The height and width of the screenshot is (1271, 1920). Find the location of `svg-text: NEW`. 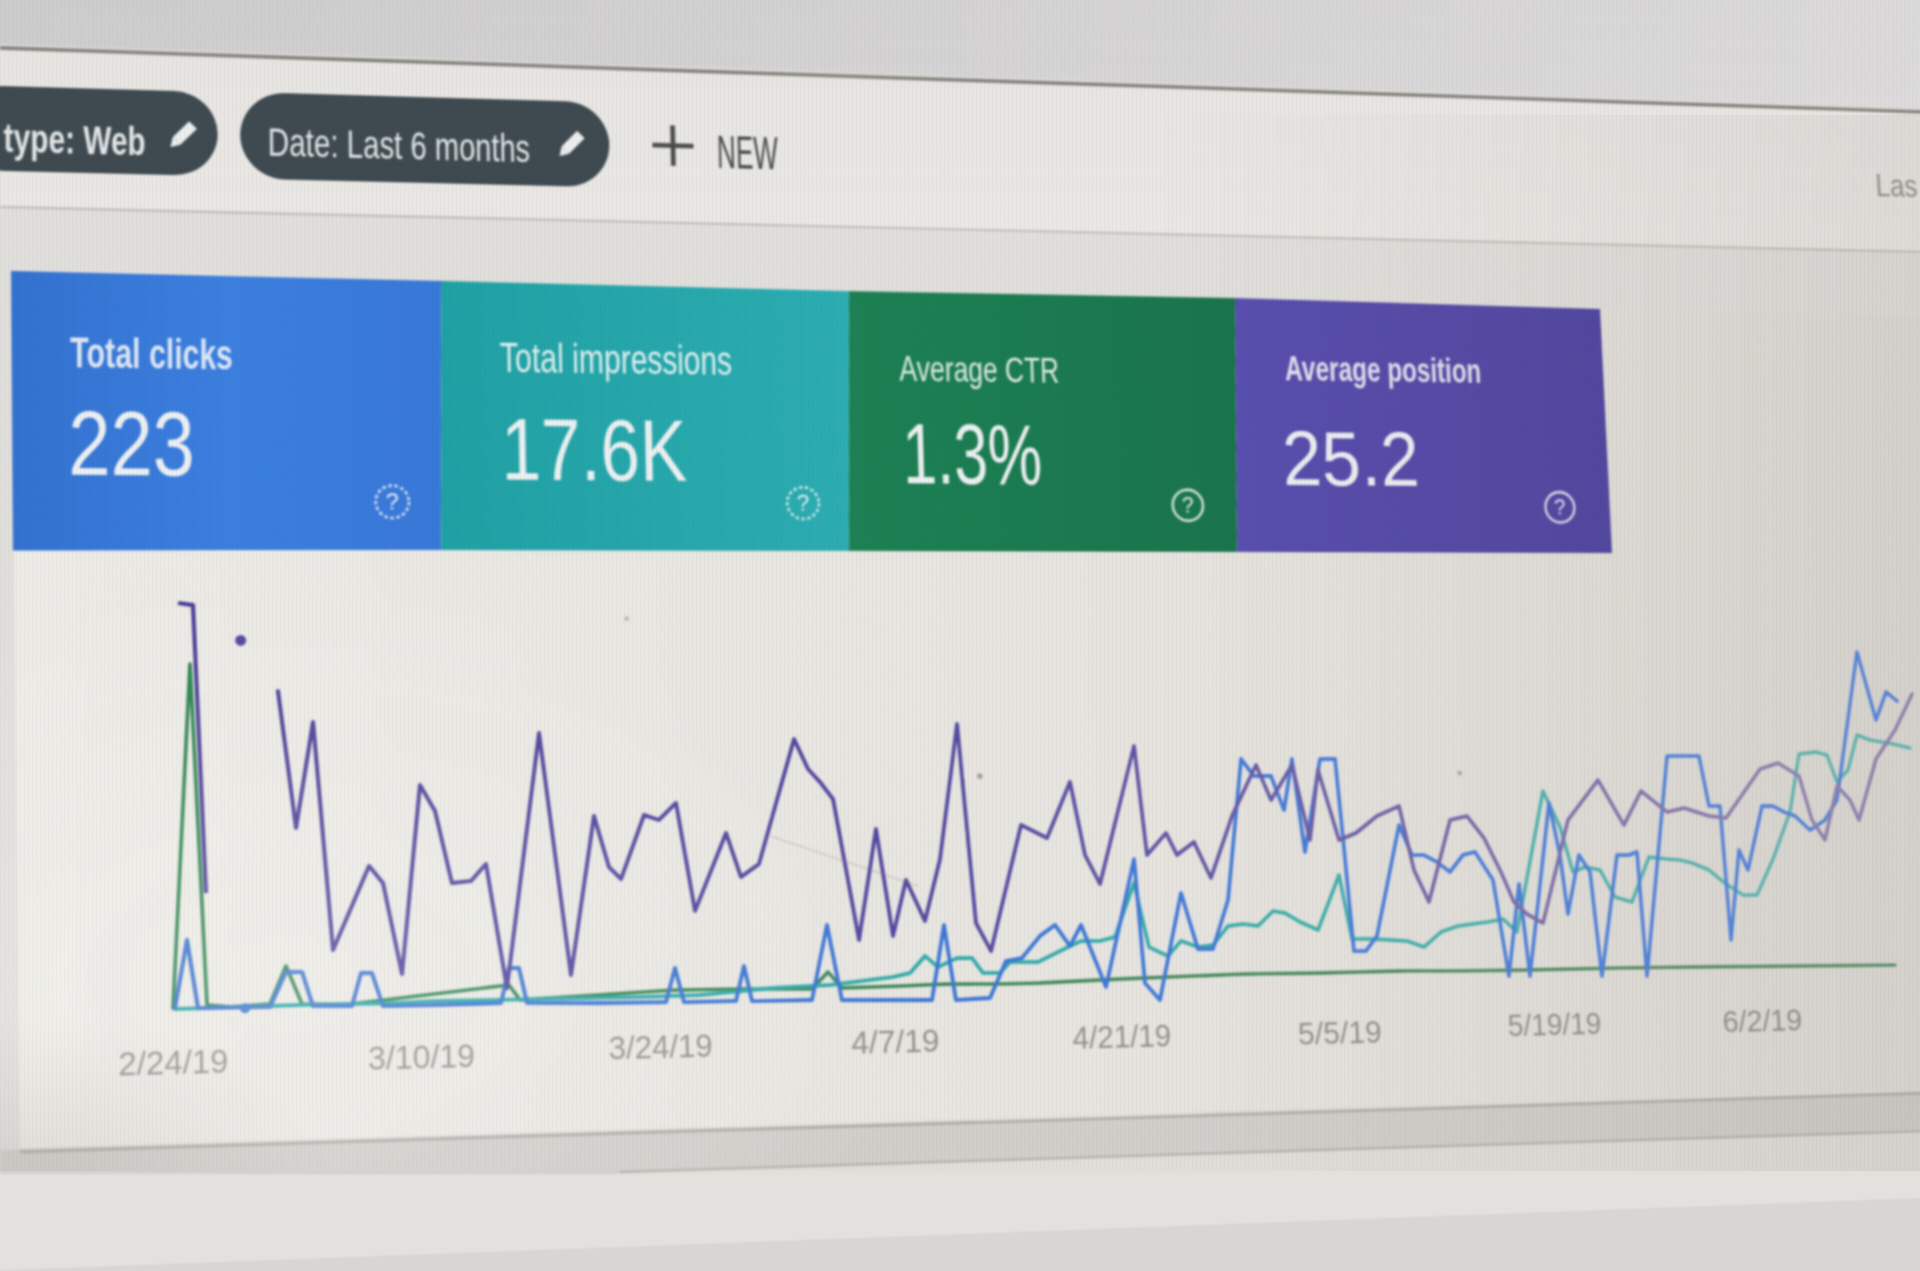

svg-text: NEW is located at coordinates (747, 153).